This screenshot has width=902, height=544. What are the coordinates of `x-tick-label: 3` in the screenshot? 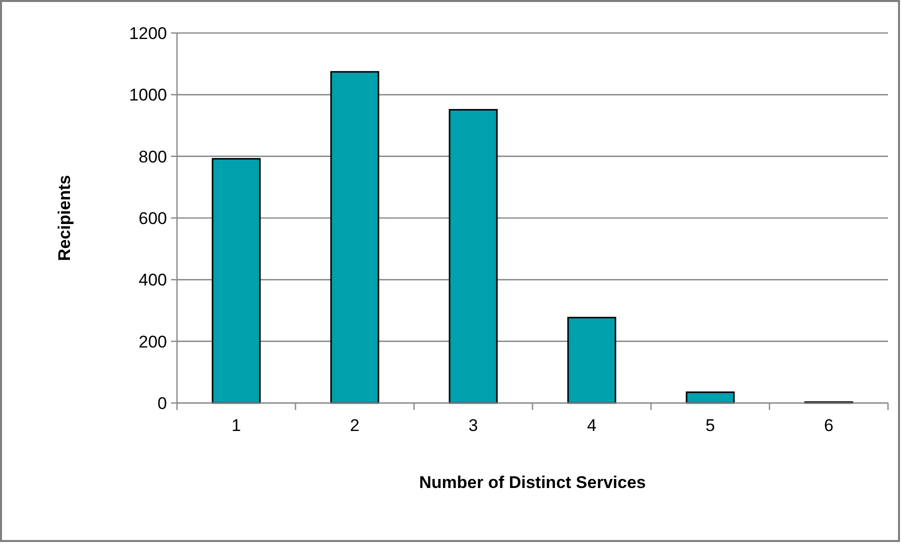 It's located at (473, 425).